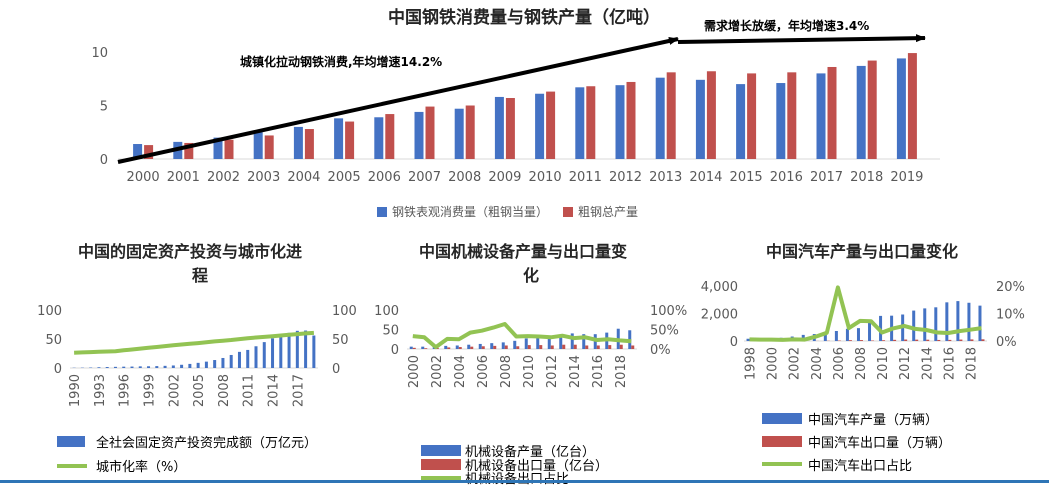 Image resolution: width=1049 pixels, height=485 pixels. I want to click on chart-title: 中国的固定资产投资与城市化进, so click(190, 251).